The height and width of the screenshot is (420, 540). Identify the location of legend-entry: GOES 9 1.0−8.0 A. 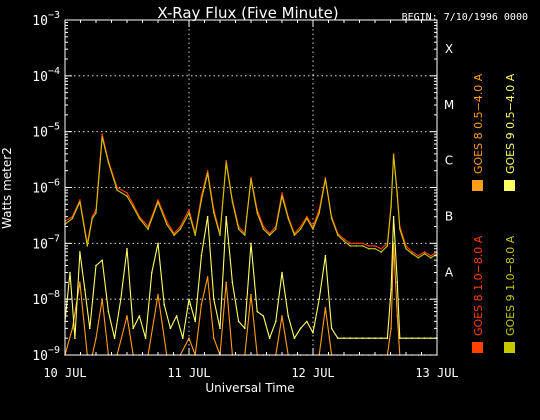
(510, 294).